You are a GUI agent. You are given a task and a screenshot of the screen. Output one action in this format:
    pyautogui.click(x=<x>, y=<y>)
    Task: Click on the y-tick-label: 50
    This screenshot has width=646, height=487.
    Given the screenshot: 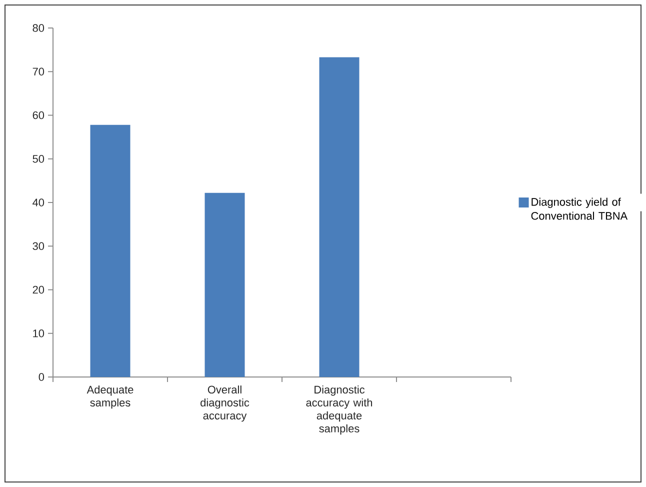 What is the action you would take?
    pyautogui.click(x=38, y=158)
    